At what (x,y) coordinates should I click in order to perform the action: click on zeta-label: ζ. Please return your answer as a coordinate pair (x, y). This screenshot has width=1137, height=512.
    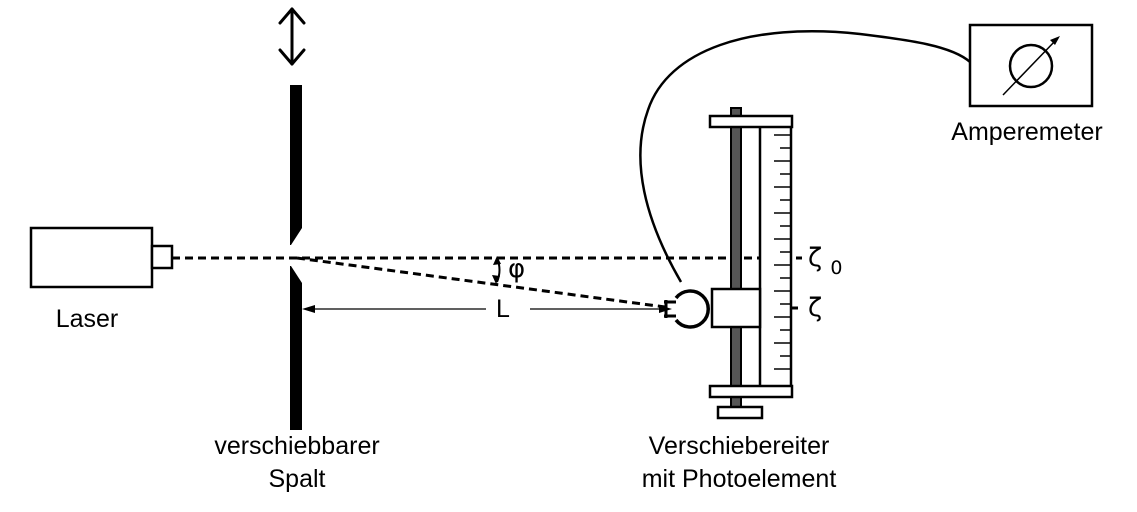
    Looking at the image, I should click on (815, 308).